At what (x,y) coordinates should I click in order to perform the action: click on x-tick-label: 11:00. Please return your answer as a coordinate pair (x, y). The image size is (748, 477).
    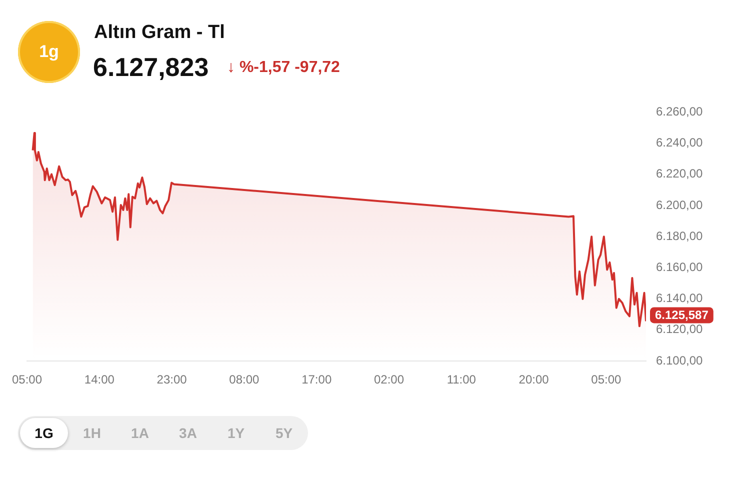
    Looking at the image, I should click on (461, 379).